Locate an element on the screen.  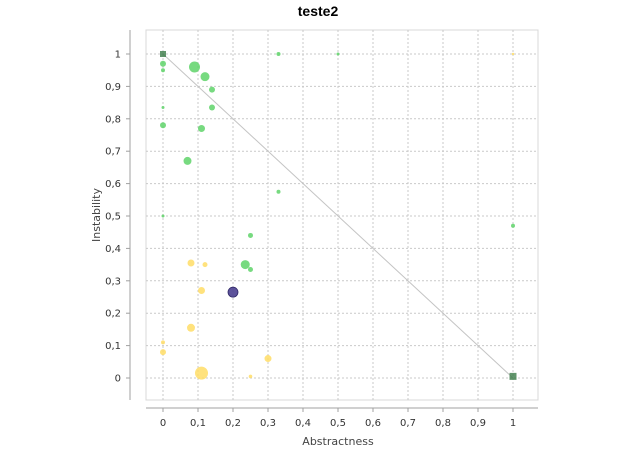
x-tick-label: 0,4 is located at coordinates (303, 423).